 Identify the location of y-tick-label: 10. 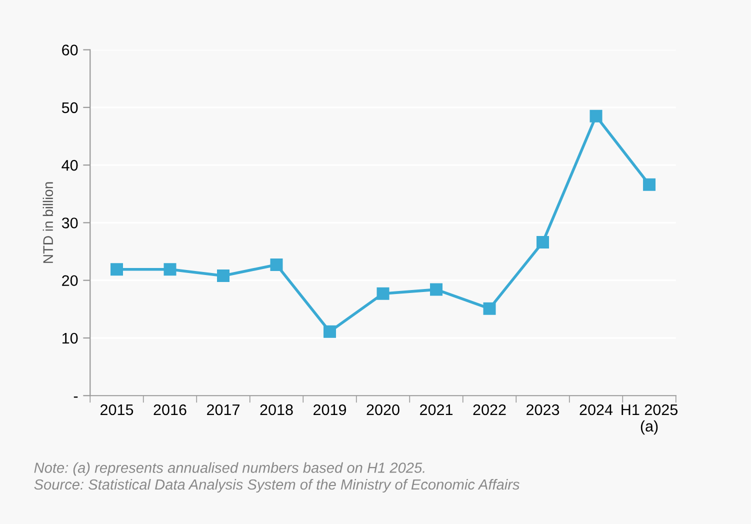
(70, 338).